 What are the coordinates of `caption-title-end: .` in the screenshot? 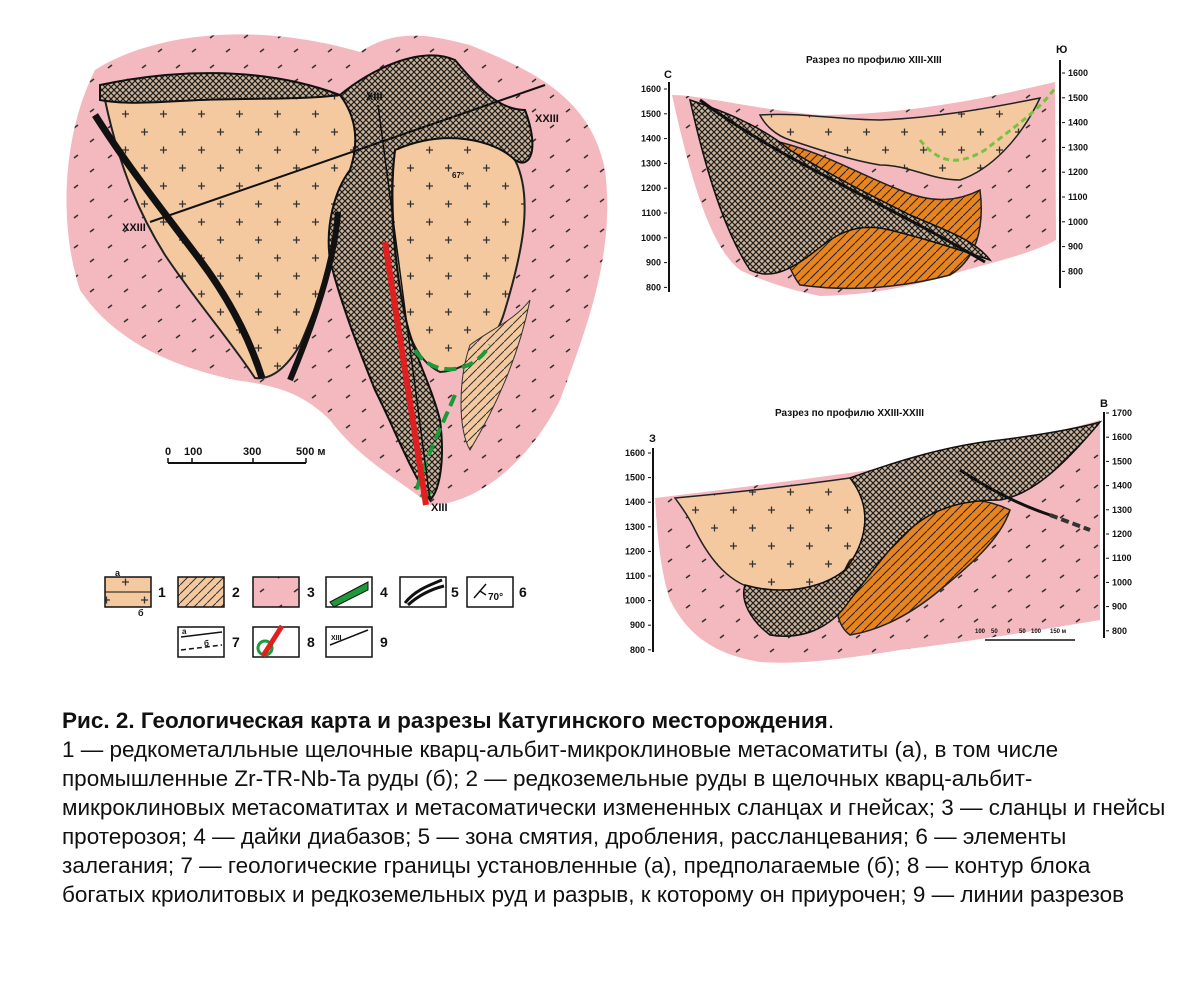 It's located at (831, 720).